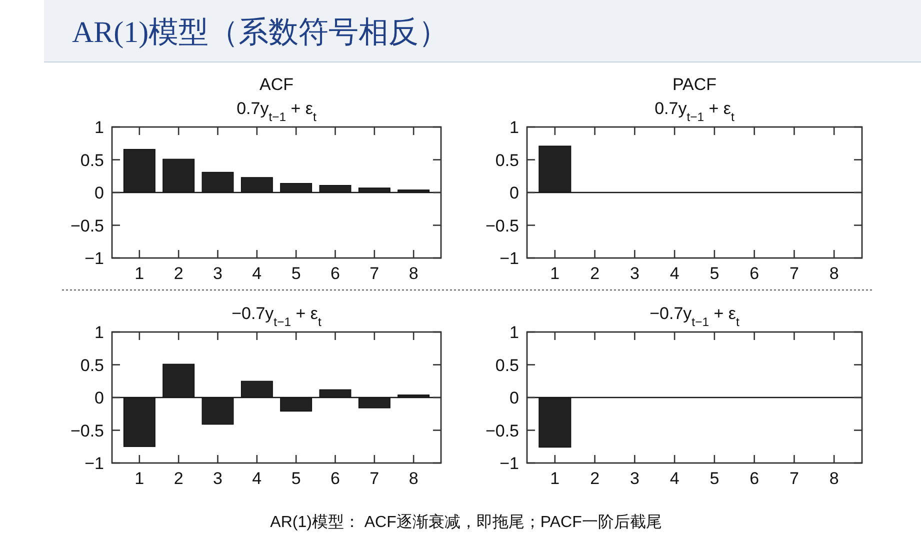 The width and height of the screenshot is (921, 543). I want to click on text: AR(1)模型（系数符号相反）, so click(260, 32).